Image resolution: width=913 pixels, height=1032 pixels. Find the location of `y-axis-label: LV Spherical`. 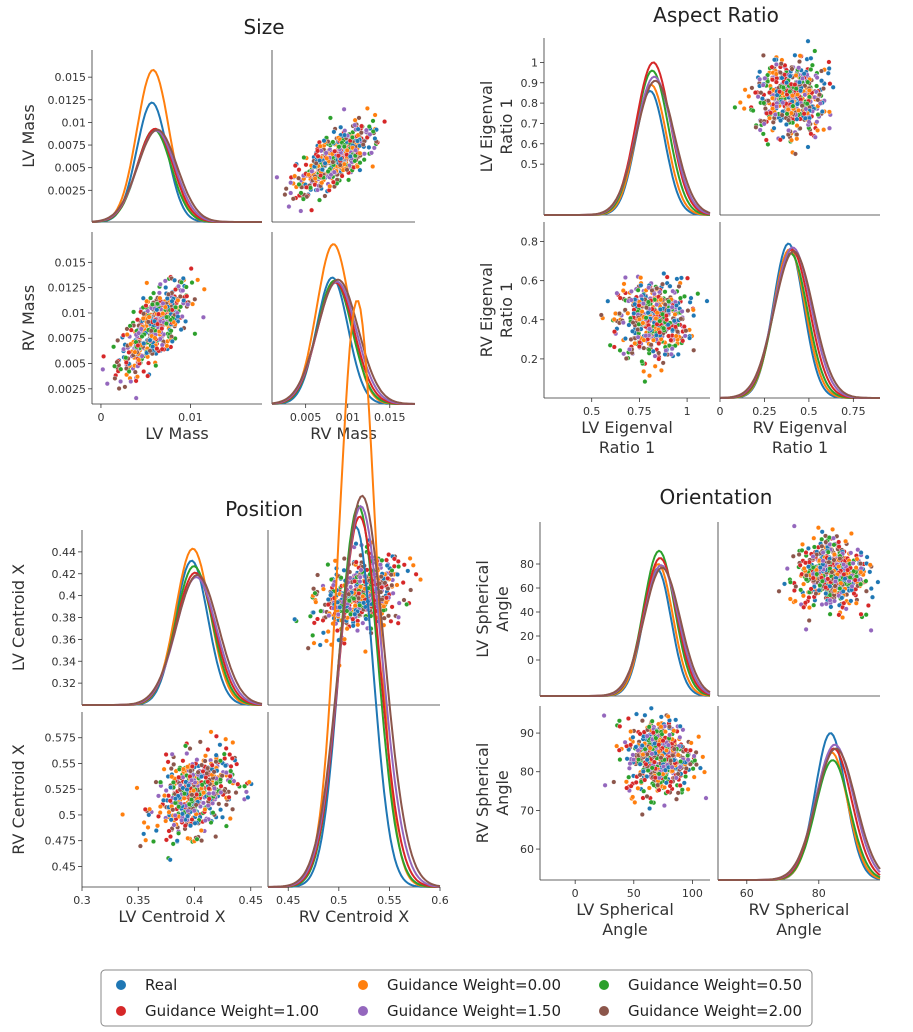

y-axis-label: LV Spherical is located at coordinates (482, 609).